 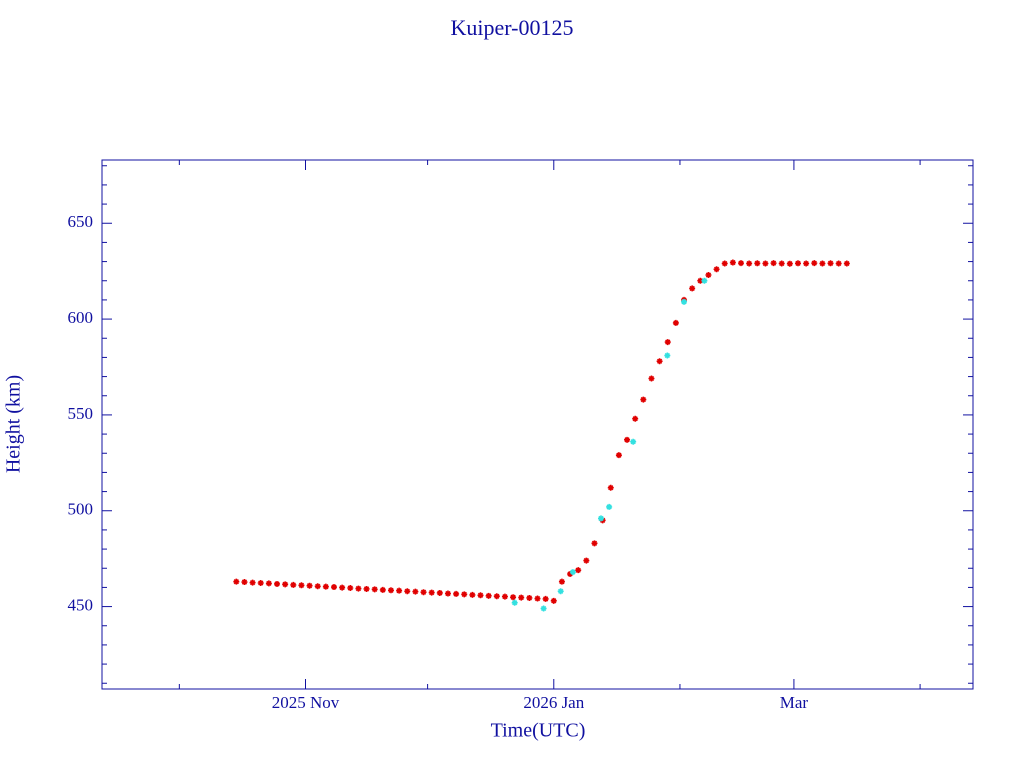 I want to click on y-tick-label: 450, so click(x=81, y=604).